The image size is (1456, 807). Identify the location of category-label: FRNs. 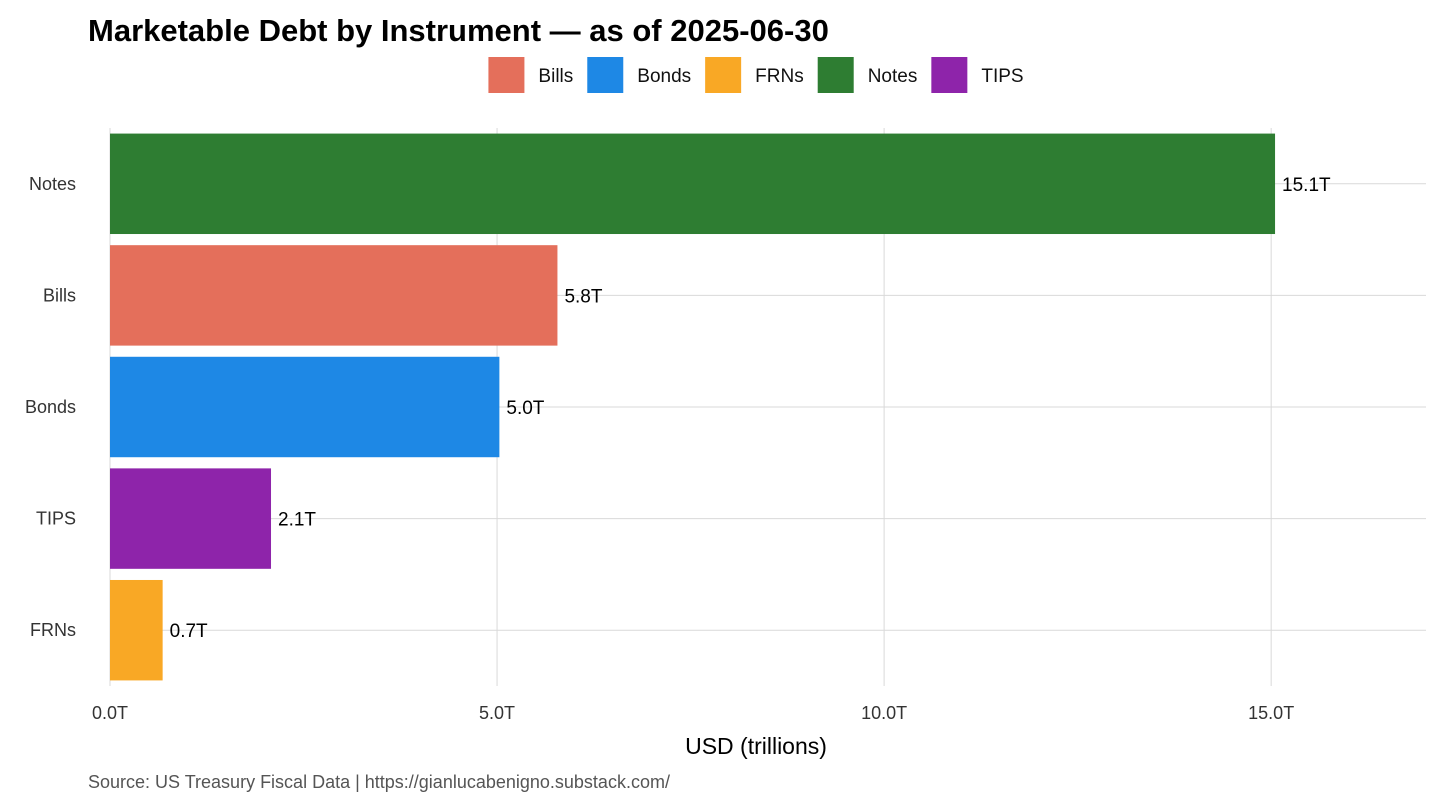
(53, 630).